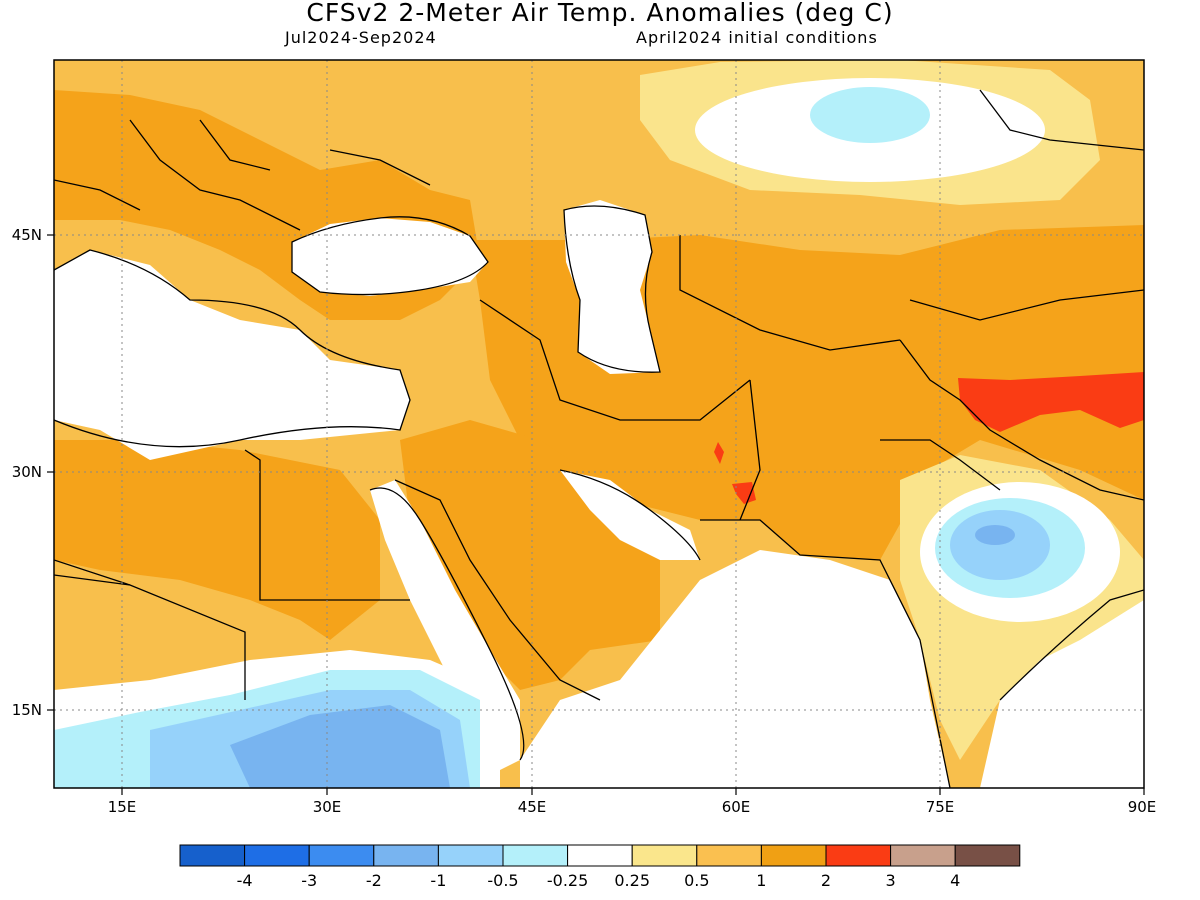 This screenshot has width=1200, height=900. What do you see at coordinates (309, 880) in the screenshot?
I see `colorbar-label: -3` at bounding box center [309, 880].